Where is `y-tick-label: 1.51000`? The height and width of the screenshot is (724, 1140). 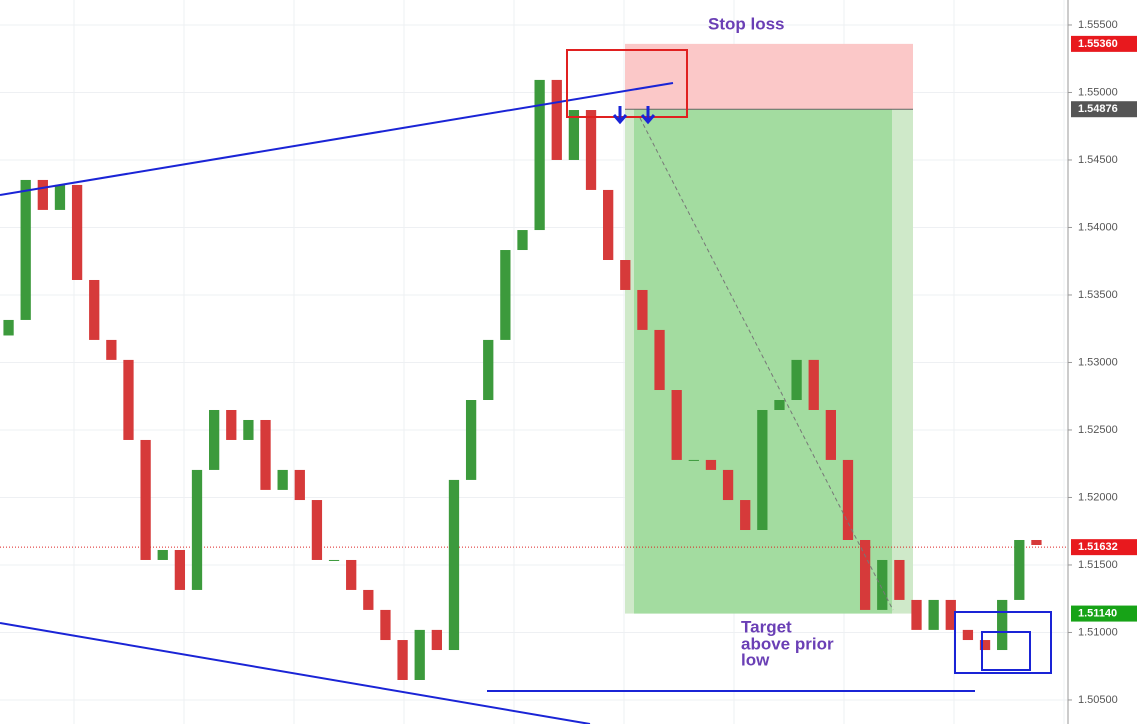 y-tick-label: 1.51000 is located at coordinates (1098, 632).